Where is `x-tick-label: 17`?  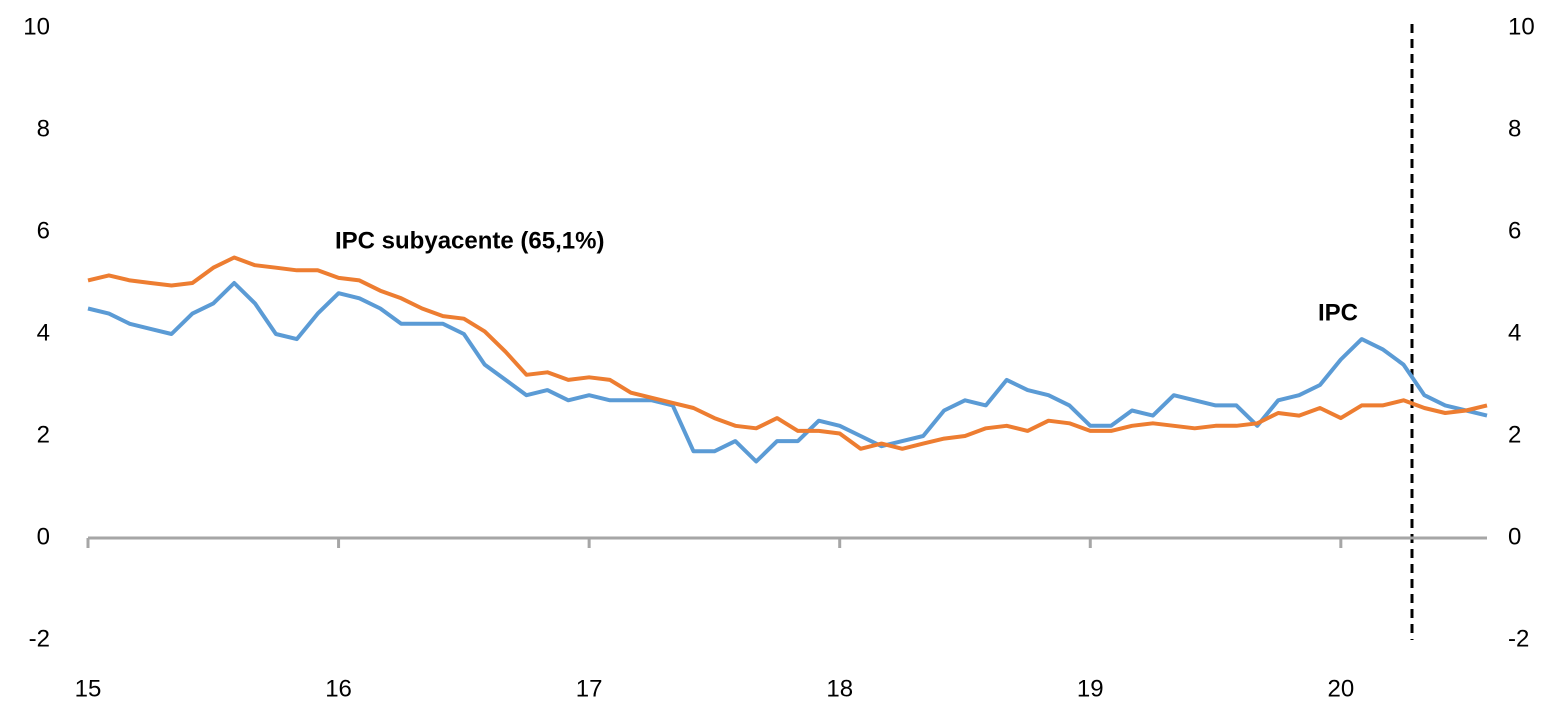 x-tick-label: 17 is located at coordinates (589, 688).